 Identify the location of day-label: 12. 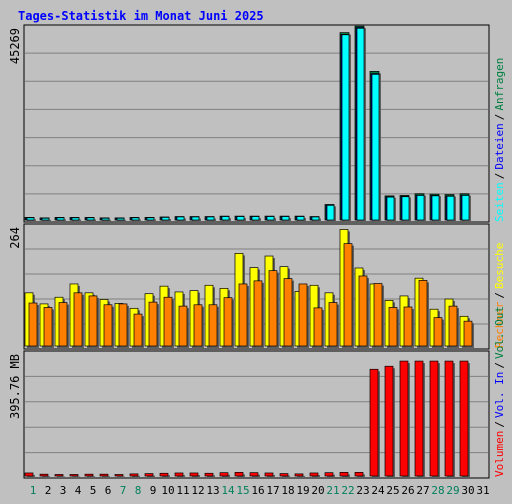
(197, 490).